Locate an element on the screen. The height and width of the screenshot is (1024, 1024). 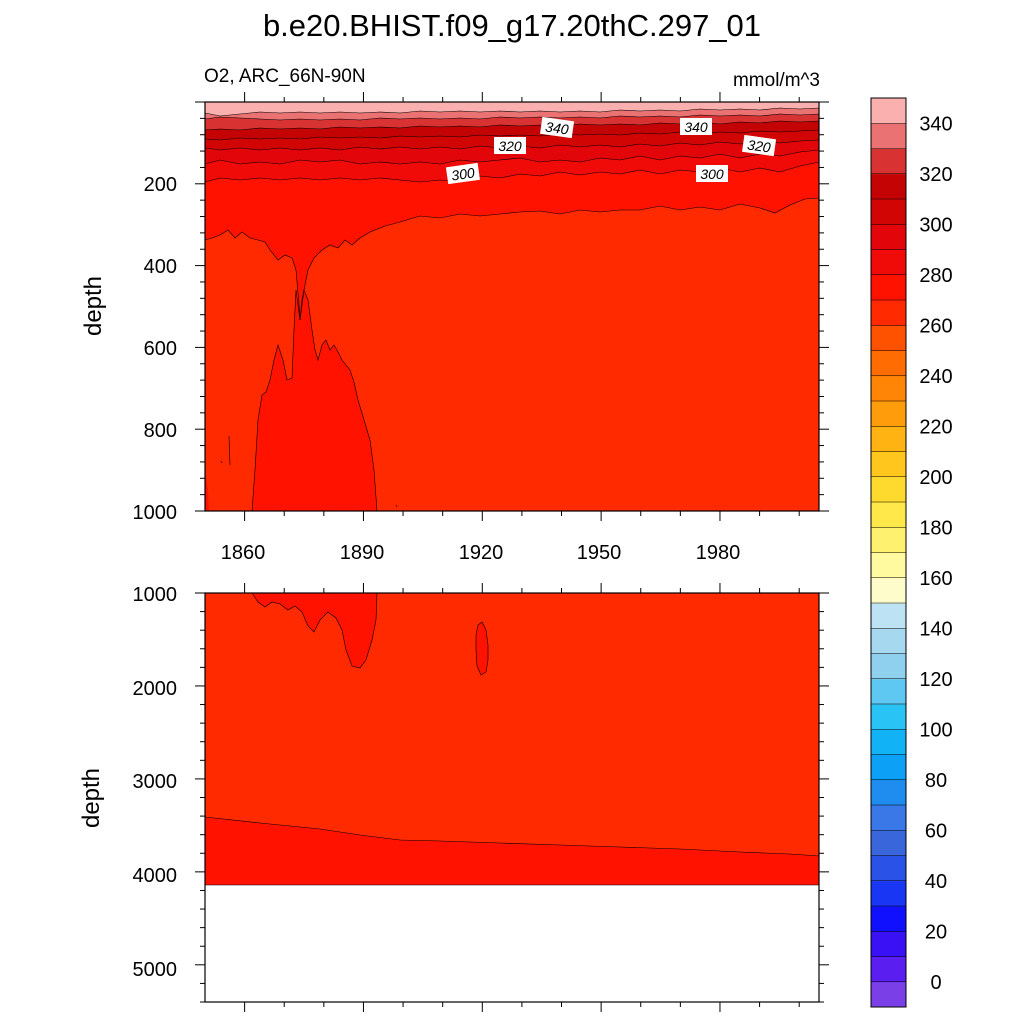
contour-label-320-b: 320 is located at coordinates (759, 145).